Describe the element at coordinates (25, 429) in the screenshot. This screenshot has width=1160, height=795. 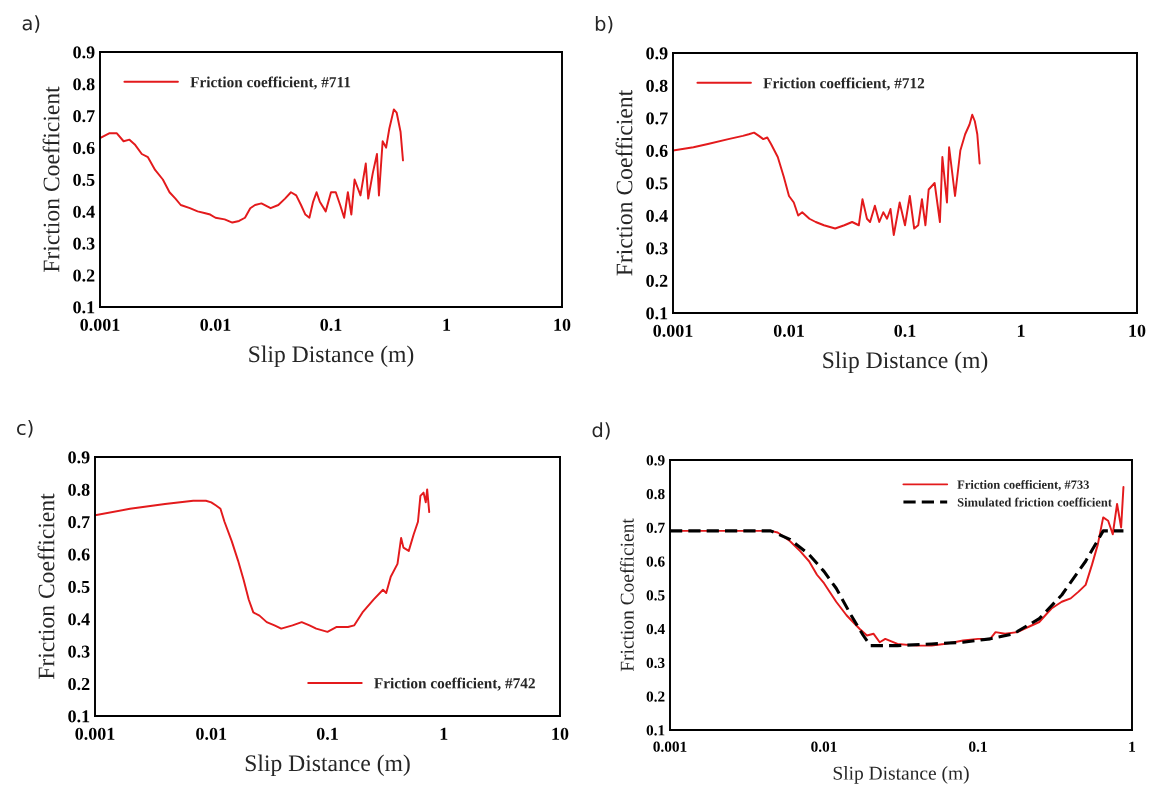
I see `chart-title: c)` at that location.